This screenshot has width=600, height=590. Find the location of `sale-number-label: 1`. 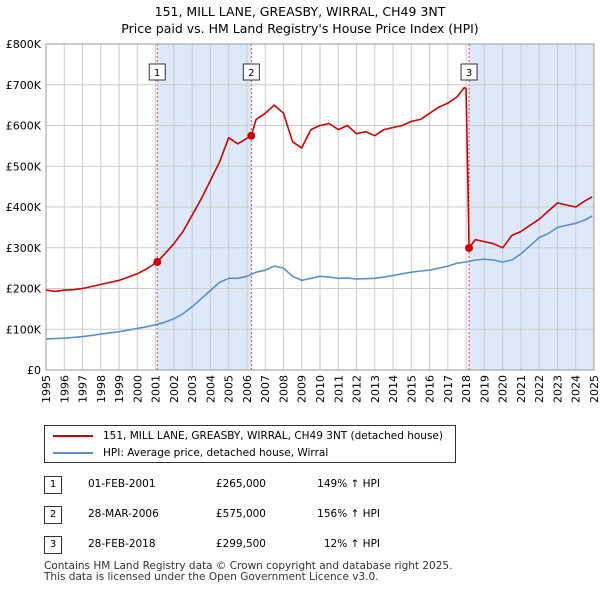

sale-number-label: 1 is located at coordinates (157, 73).